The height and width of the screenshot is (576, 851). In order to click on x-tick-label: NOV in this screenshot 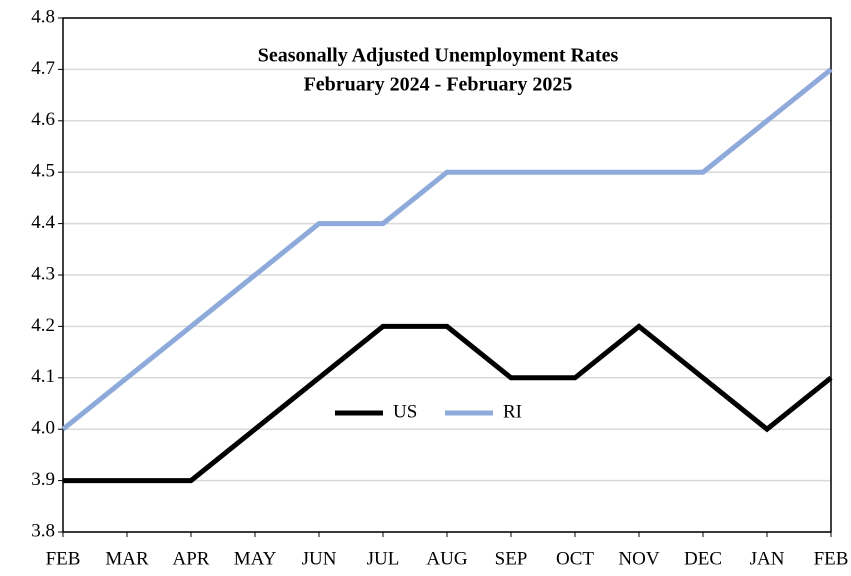, I will do `click(638, 558)`.